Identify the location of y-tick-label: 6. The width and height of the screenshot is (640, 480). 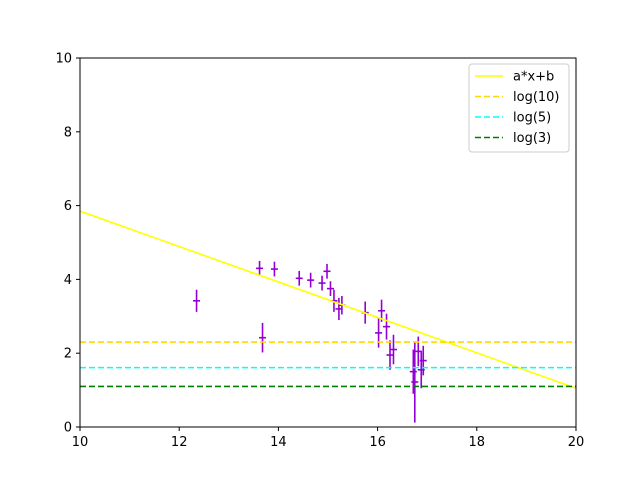
(68, 206).